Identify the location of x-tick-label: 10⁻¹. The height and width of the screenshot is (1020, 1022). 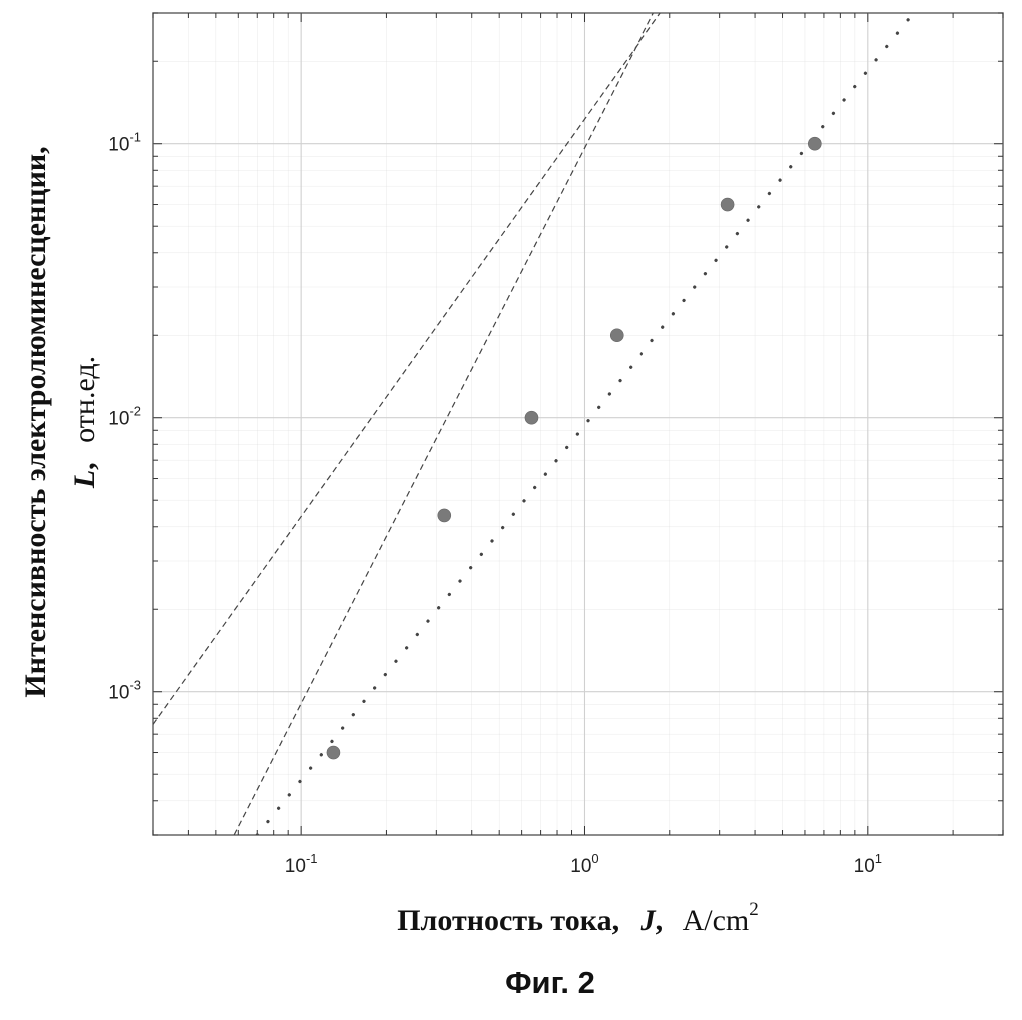
(301, 864).